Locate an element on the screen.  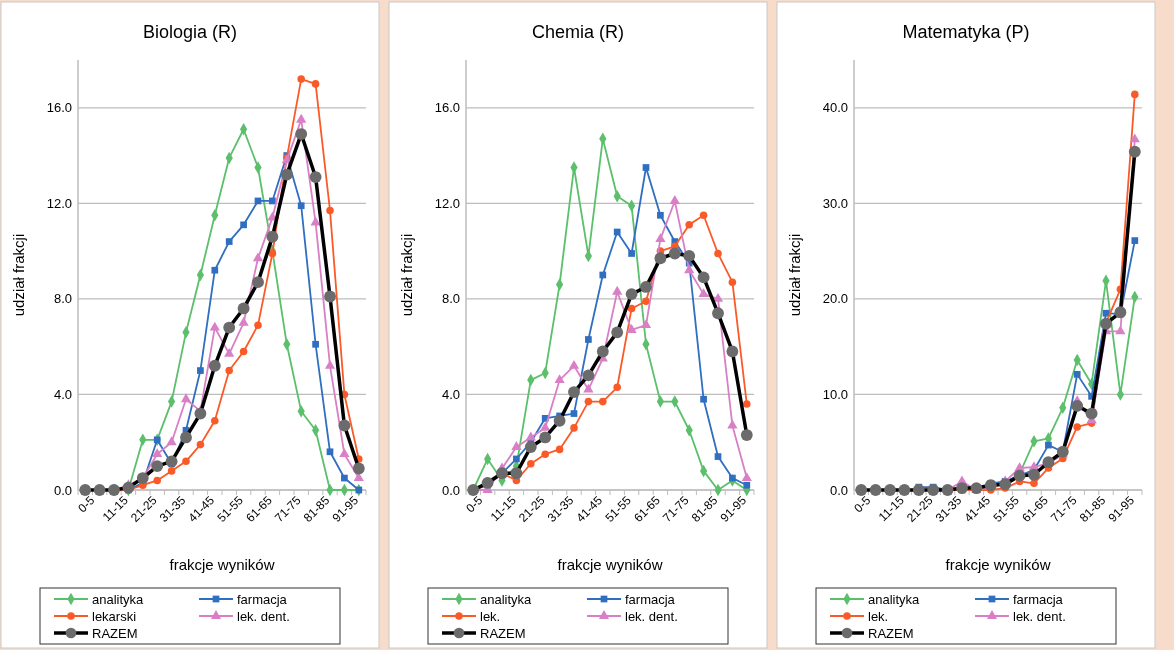
y-tick-label: 10.0 is located at coordinates (835, 394).